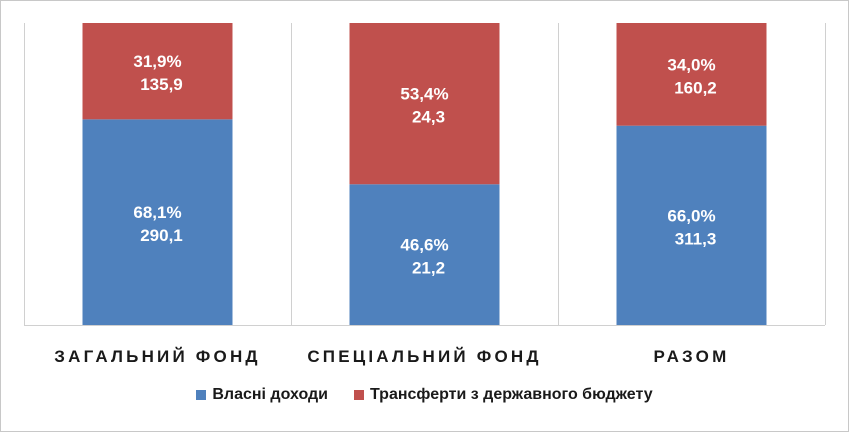 The image size is (849, 432). I want to click on legend-label-own-revenue: Власні доходи, so click(270, 394).